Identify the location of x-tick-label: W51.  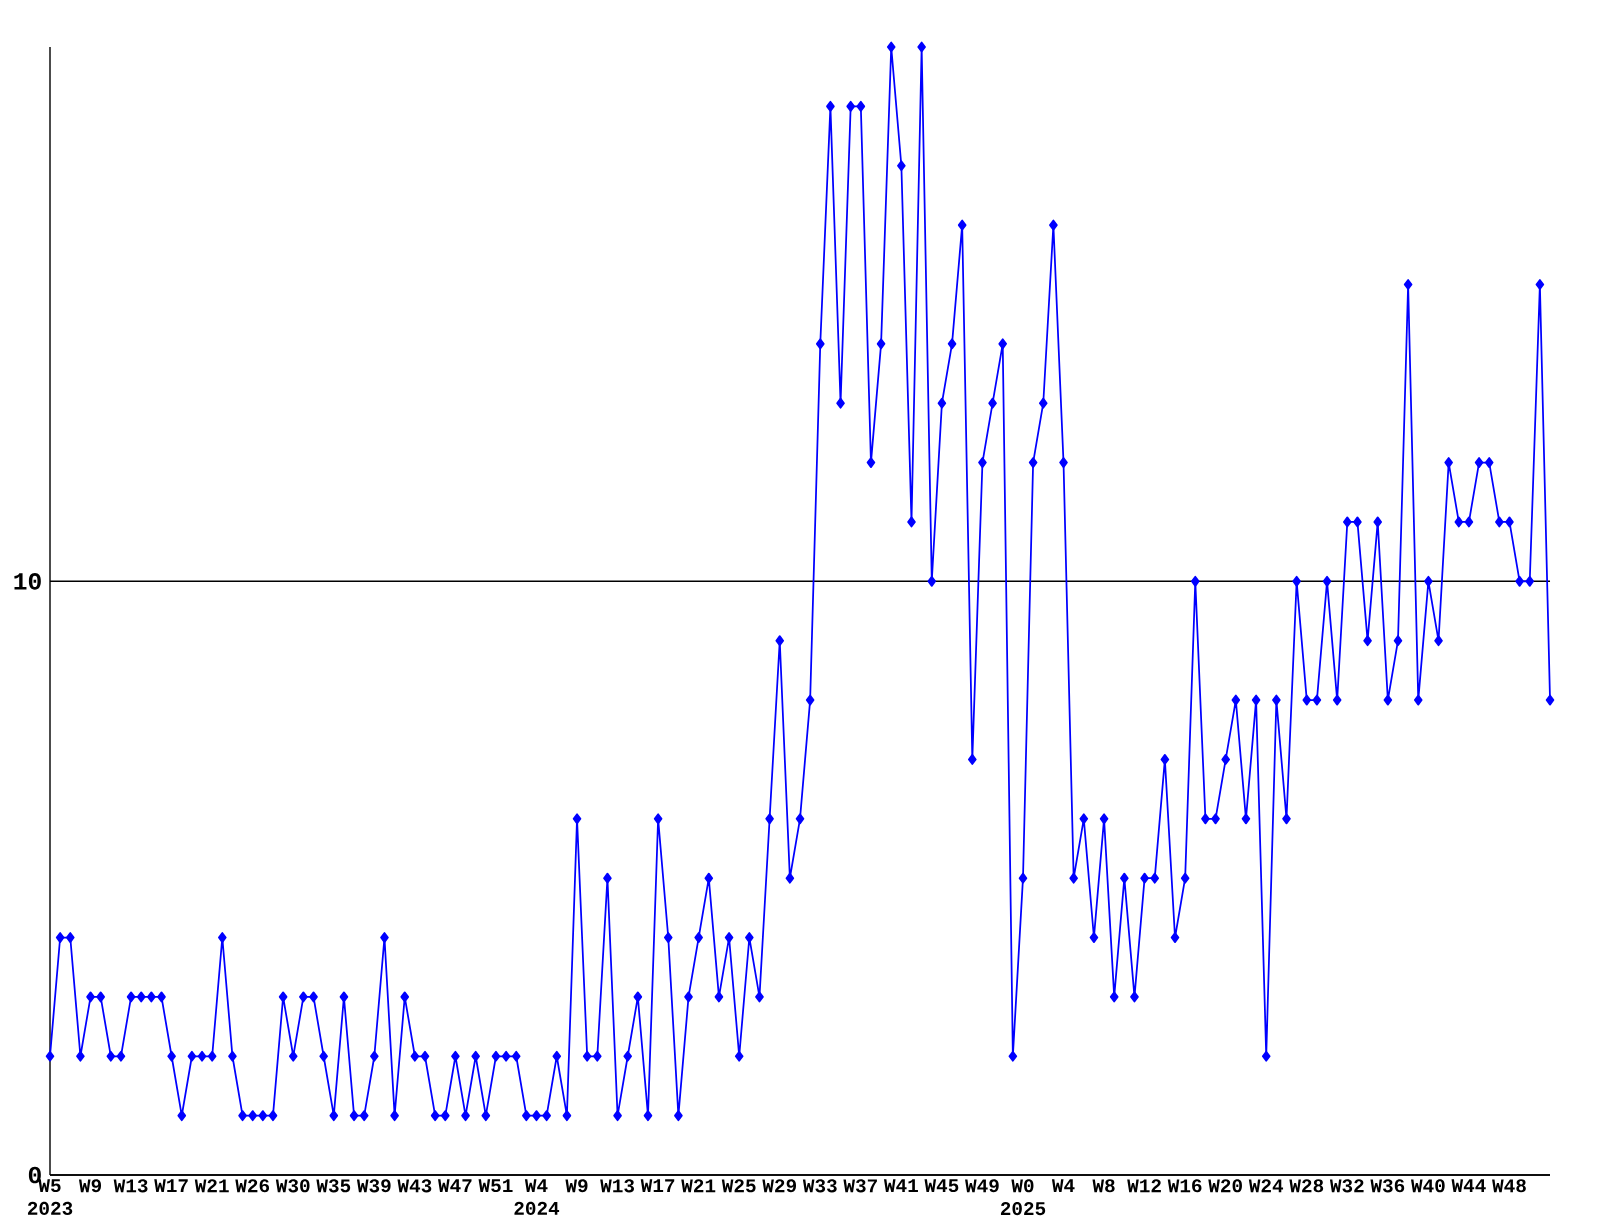
(495, 1186).